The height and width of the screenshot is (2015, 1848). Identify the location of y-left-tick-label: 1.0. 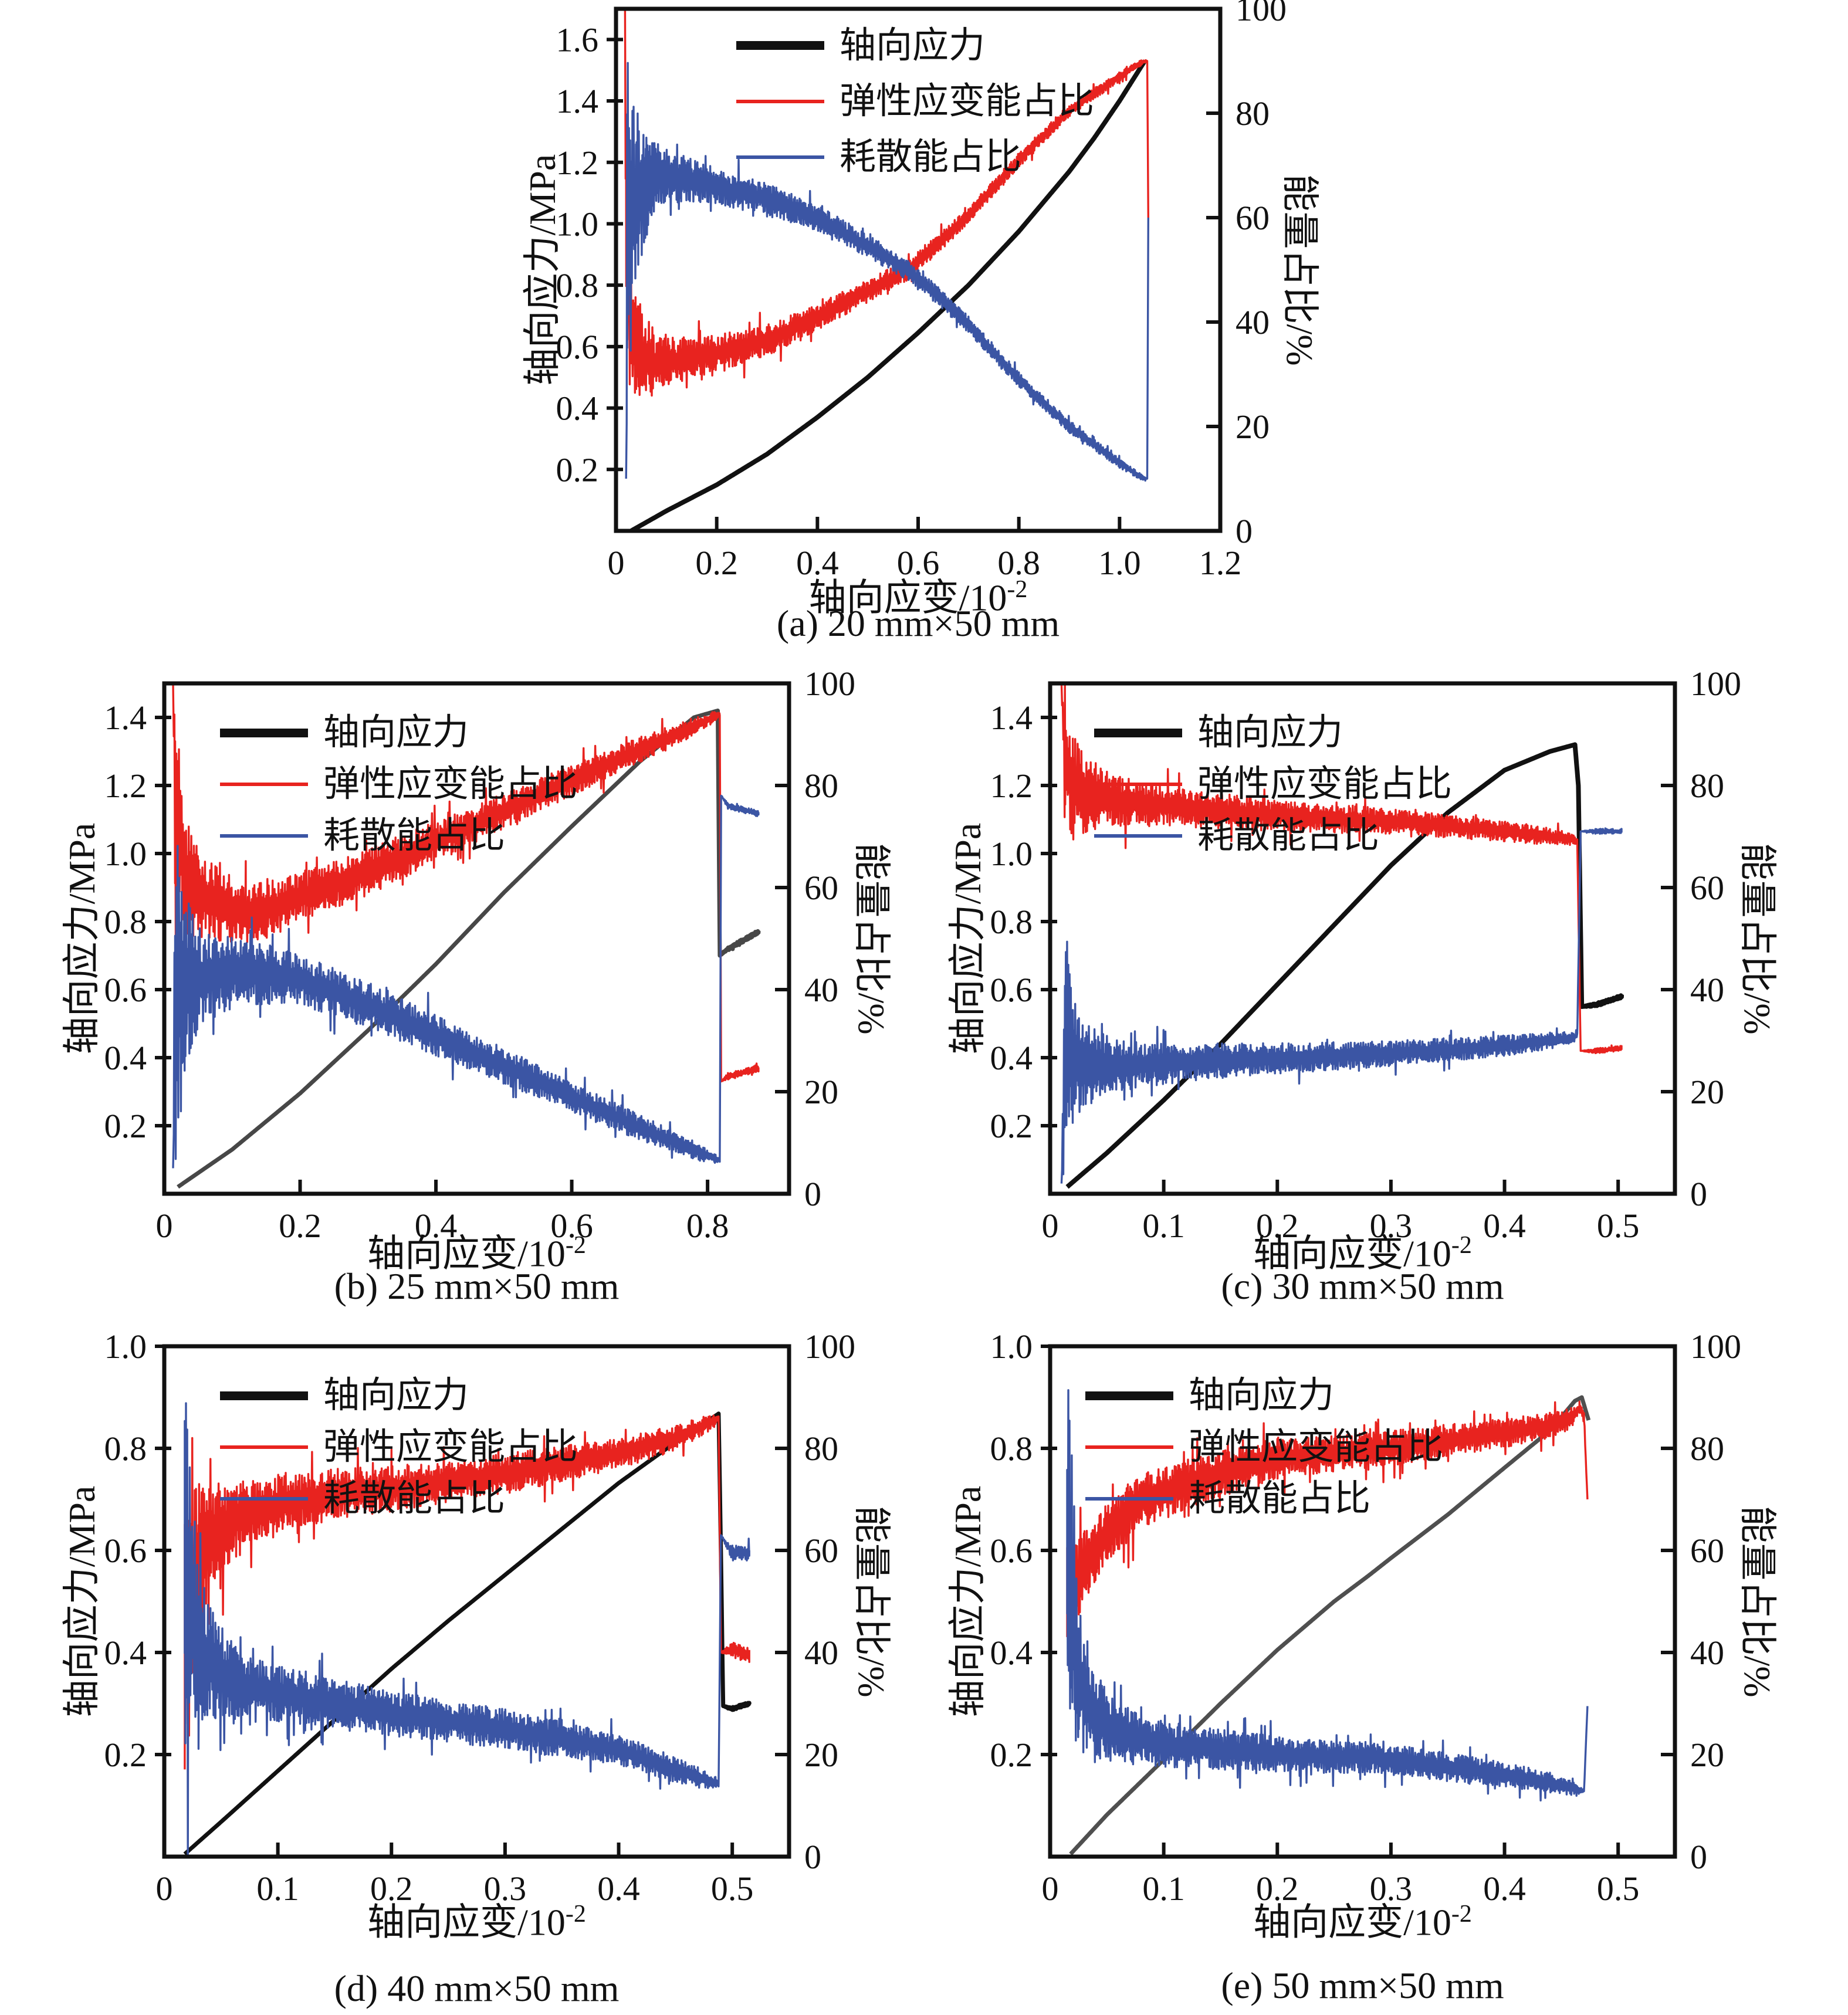
(126, 1346).